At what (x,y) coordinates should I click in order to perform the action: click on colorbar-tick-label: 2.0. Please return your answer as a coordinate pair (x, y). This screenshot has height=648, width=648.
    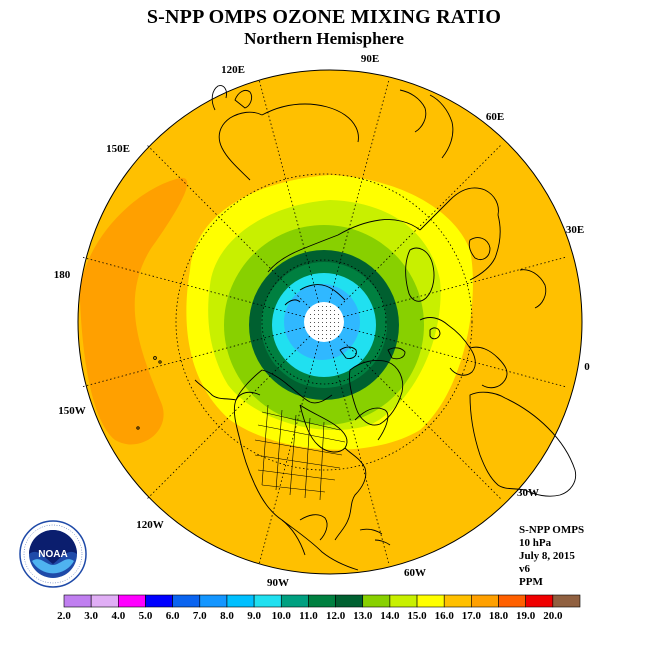
    Looking at the image, I should click on (64, 616).